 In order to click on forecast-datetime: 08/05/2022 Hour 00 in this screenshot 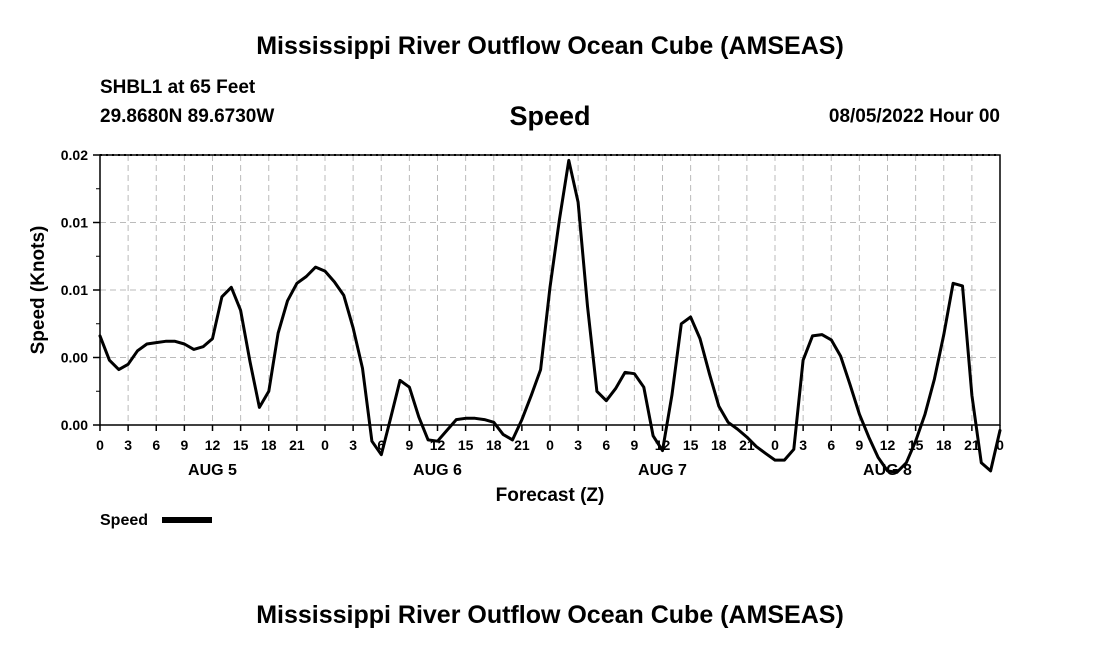, I will do `click(914, 116)`.